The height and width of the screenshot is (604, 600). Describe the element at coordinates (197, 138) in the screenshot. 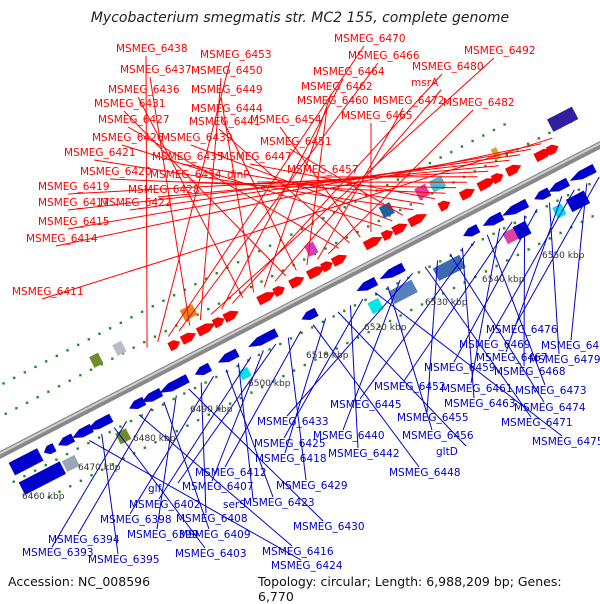

I see `forward-gene-label: MSMEG_6439` at that location.